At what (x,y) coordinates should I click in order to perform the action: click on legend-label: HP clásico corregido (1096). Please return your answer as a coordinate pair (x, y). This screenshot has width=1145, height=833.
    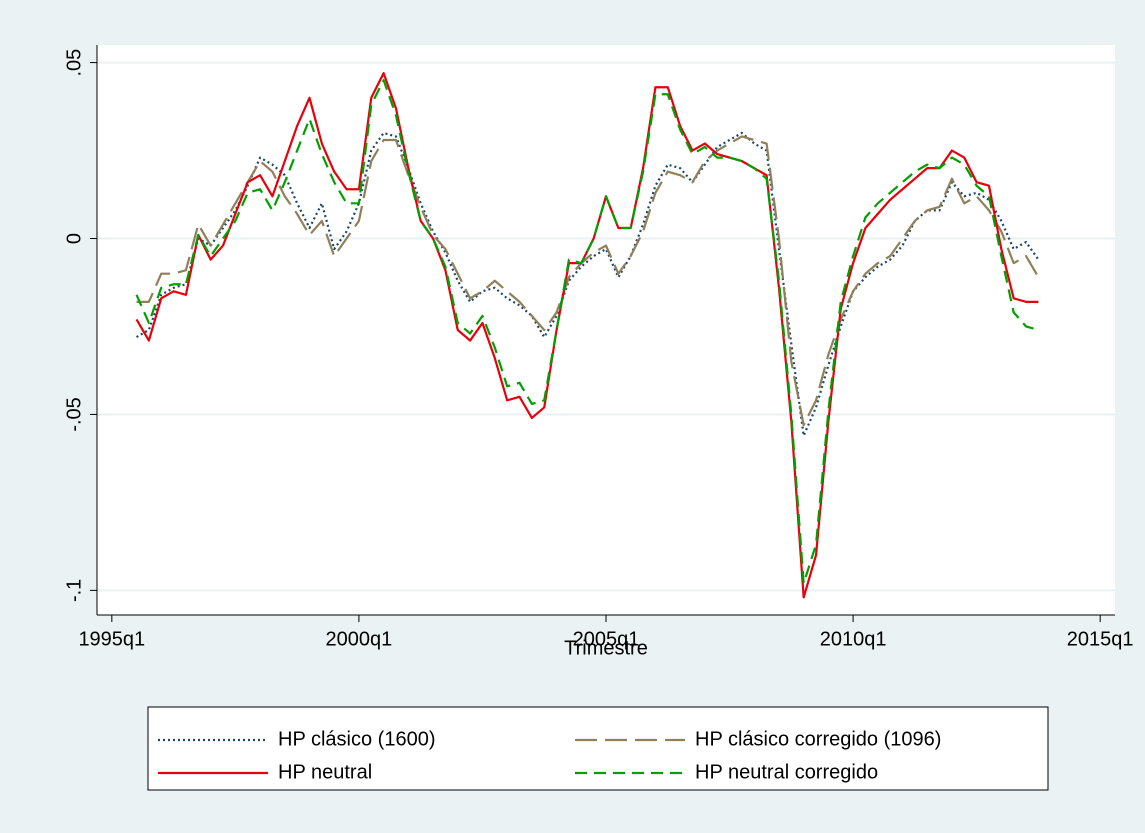
    Looking at the image, I should click on (818, 739).